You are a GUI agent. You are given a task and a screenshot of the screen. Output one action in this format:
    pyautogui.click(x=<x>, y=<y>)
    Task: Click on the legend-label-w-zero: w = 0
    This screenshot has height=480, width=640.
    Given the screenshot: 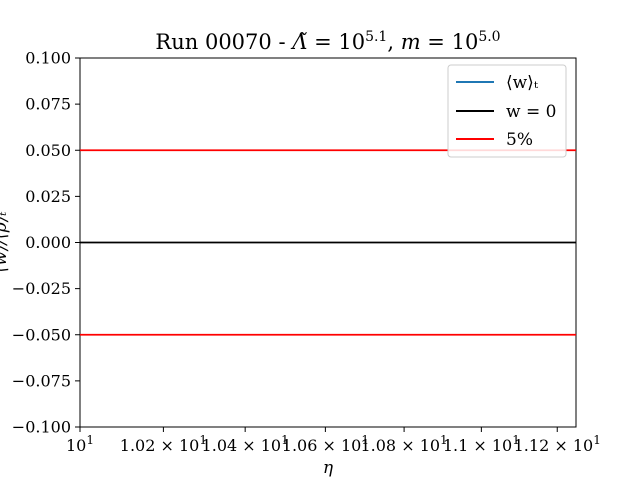 What is the action you would take?
    pyautogui.click(x=531, y=112)
    